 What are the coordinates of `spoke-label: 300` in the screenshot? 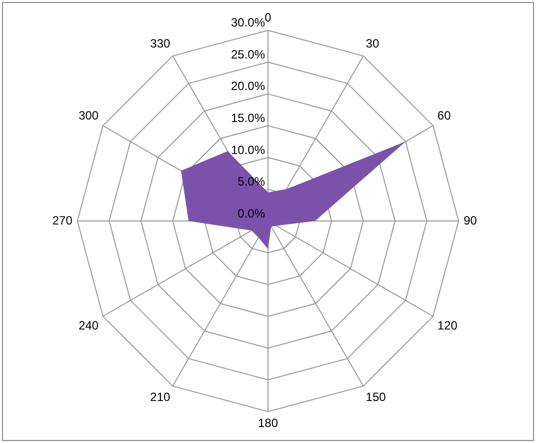 It's located at (88, 115).